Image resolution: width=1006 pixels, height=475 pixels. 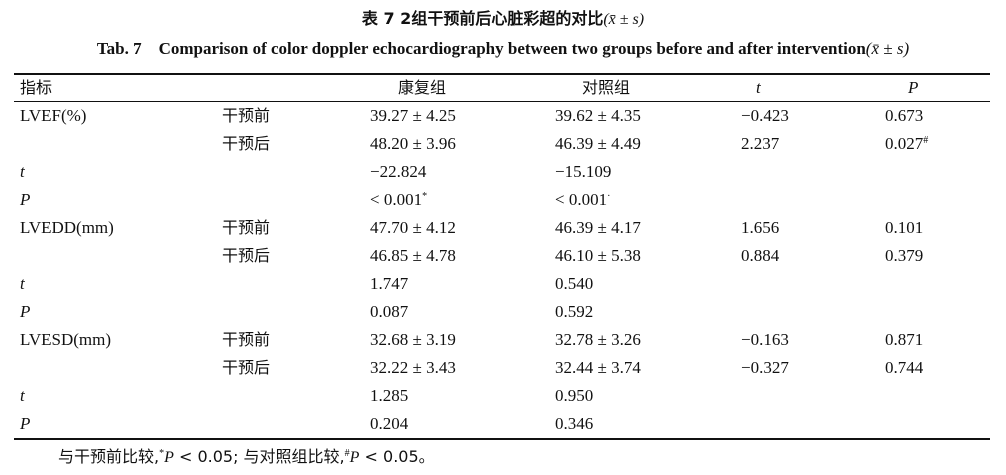 I want to click on row-rehab-value: 48.20 ± 3.96, so click(x=413, y=144).